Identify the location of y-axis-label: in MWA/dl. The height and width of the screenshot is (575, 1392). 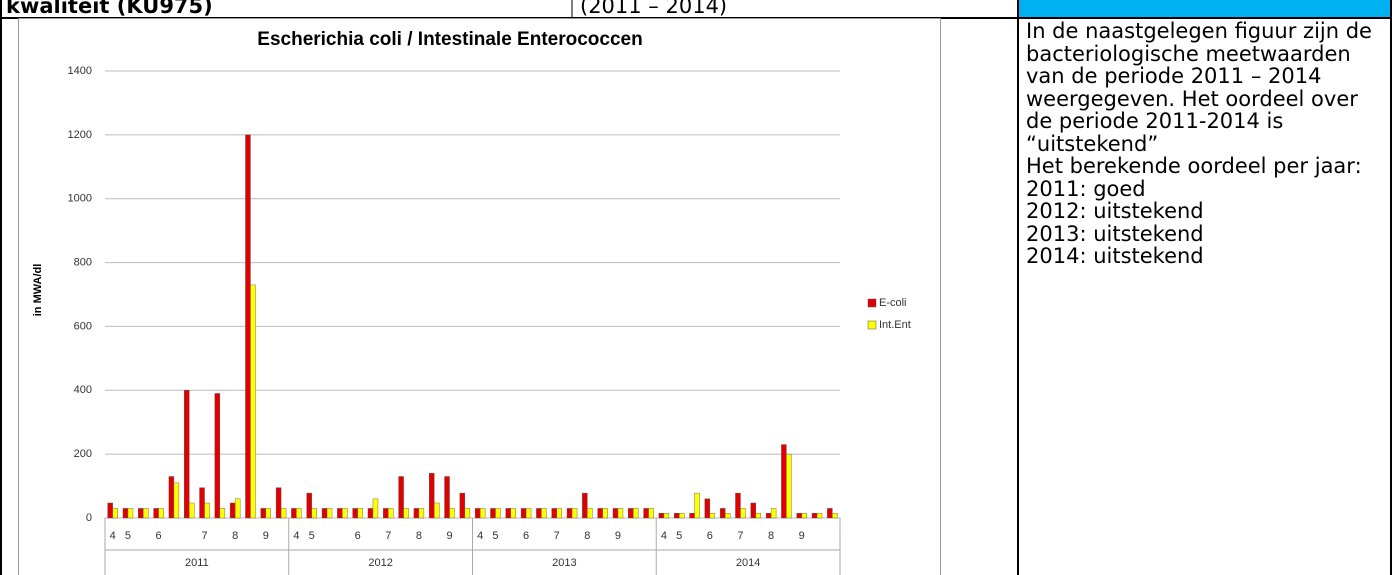
(38, 290).